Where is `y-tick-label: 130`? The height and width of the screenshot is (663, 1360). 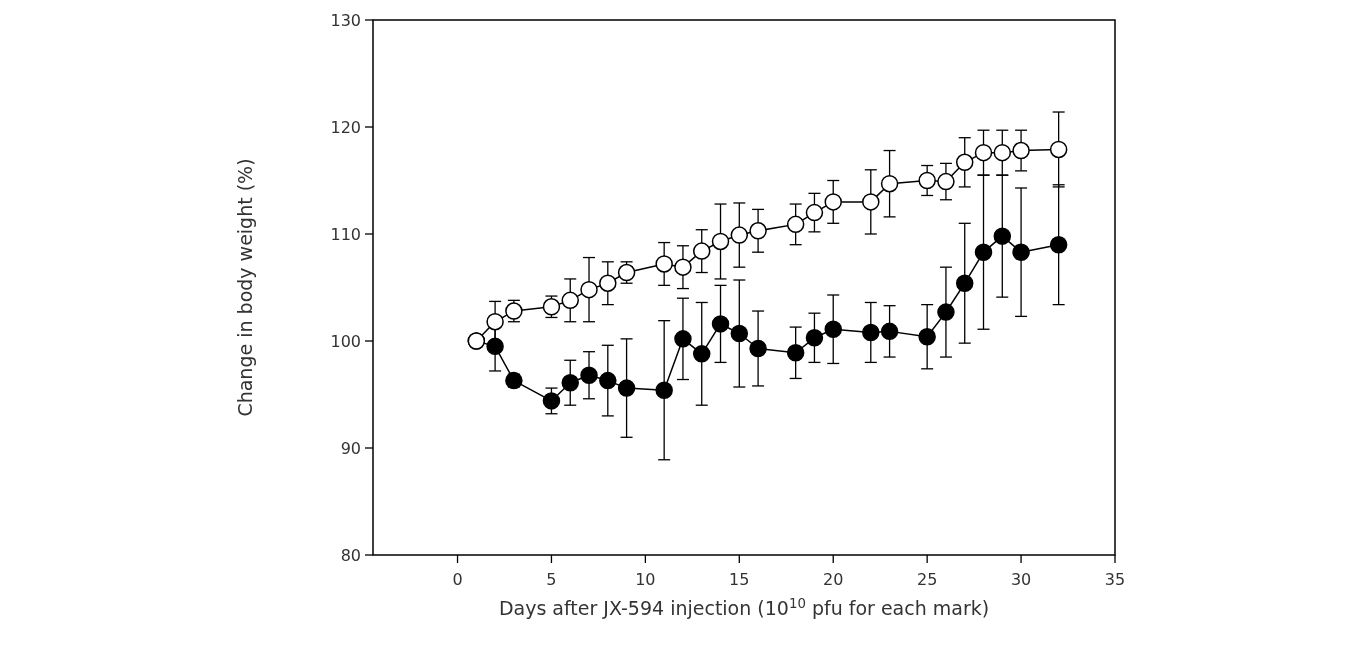 y-tick-label: 130 is located at coordinates (345, 20).